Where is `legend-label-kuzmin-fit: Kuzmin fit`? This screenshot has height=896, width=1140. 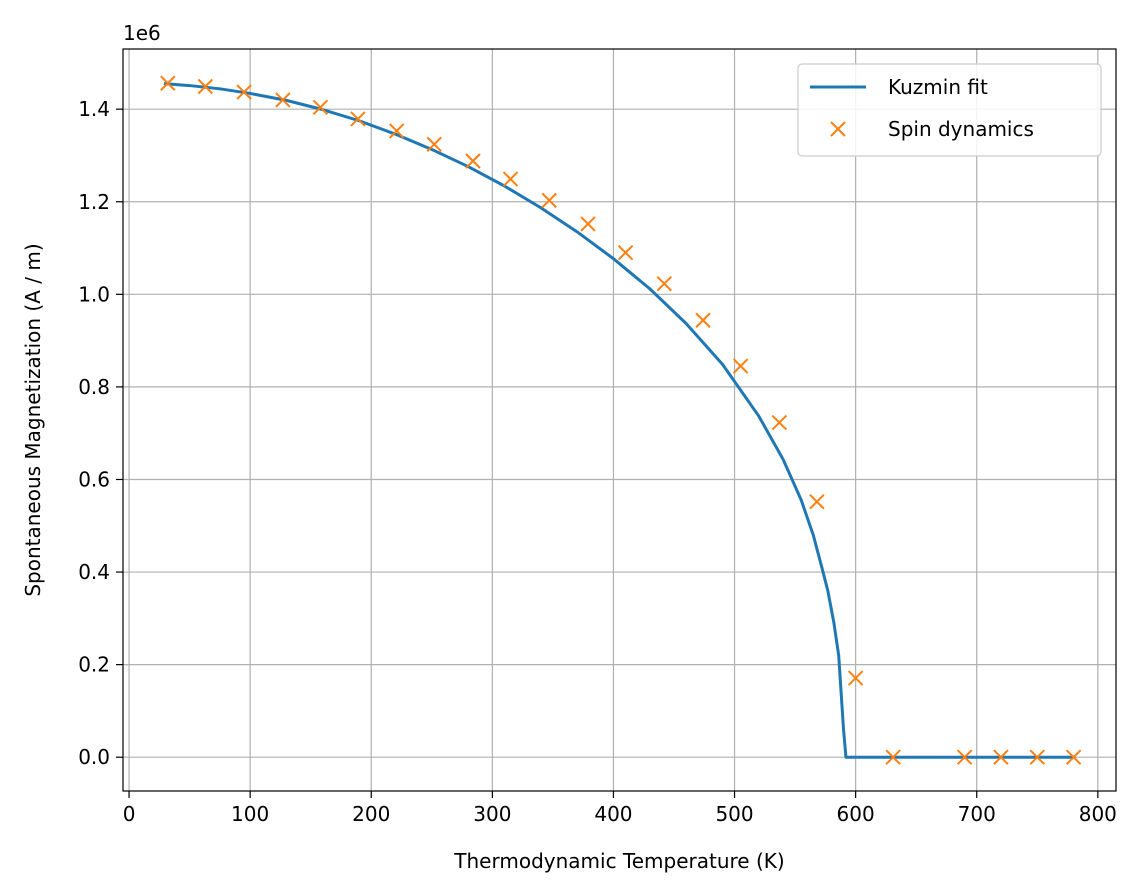 legend-label-kuzmin-fit: Kuzmin fit is located at coordinates (938, 87).